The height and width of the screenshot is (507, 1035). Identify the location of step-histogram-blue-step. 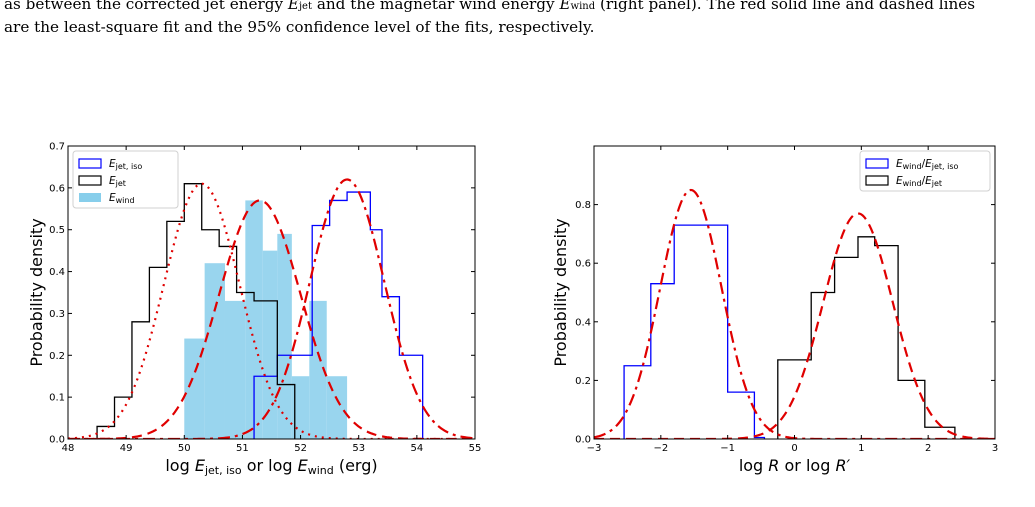
(694, 331).